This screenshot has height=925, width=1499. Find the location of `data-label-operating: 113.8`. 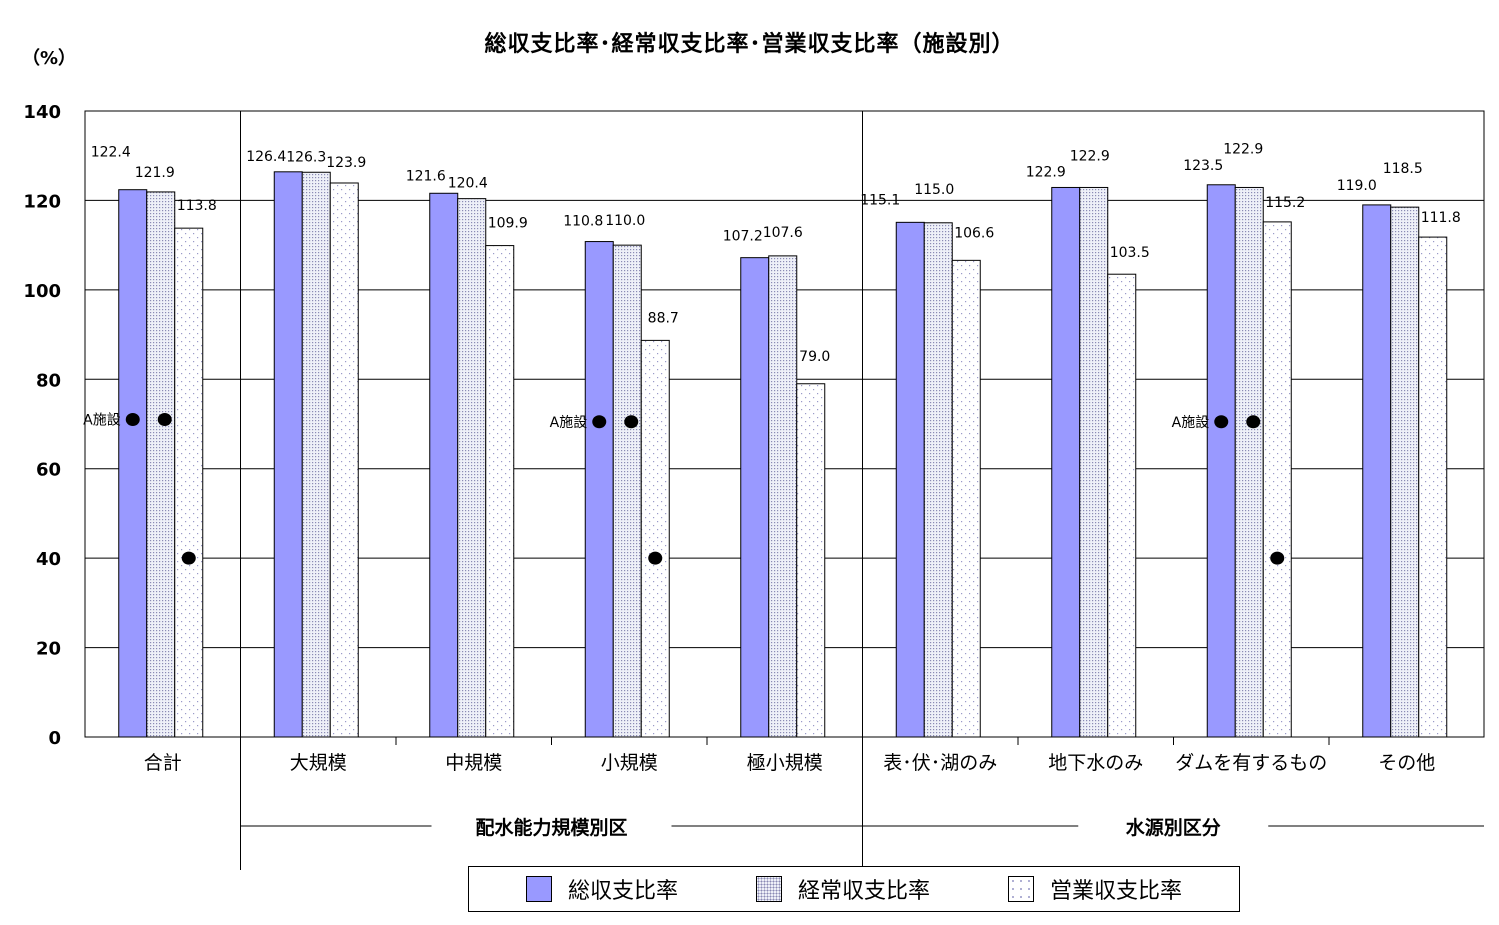

data-label-operating: 113.8 is located at coordinates (197, 206).